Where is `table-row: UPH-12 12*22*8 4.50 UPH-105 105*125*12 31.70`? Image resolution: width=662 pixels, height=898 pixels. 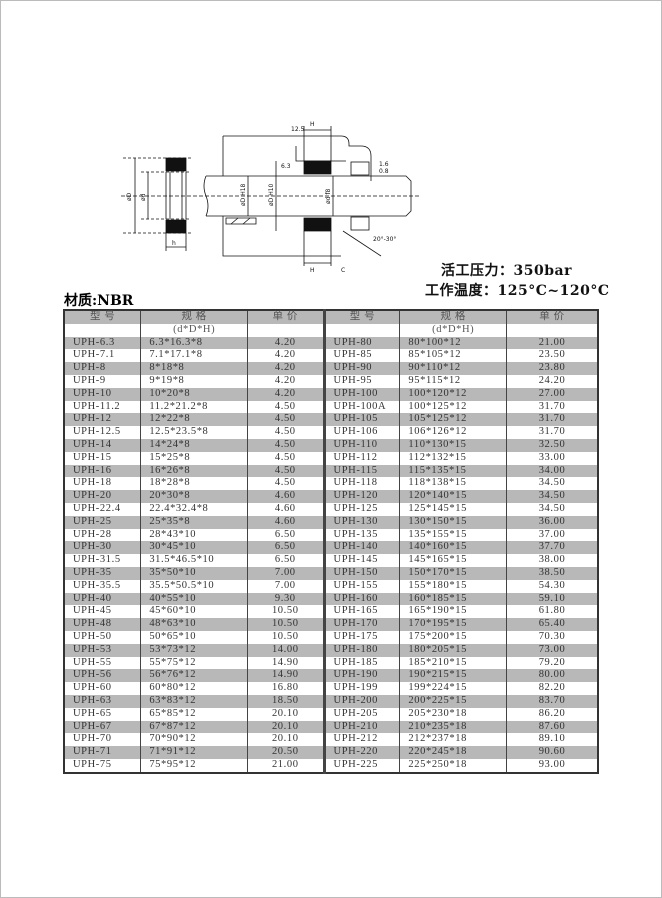
table-row: UPH-12 12*22*8 4.50 UPH-105 105*125*12 31.70 is located at coordinates (331, 420).